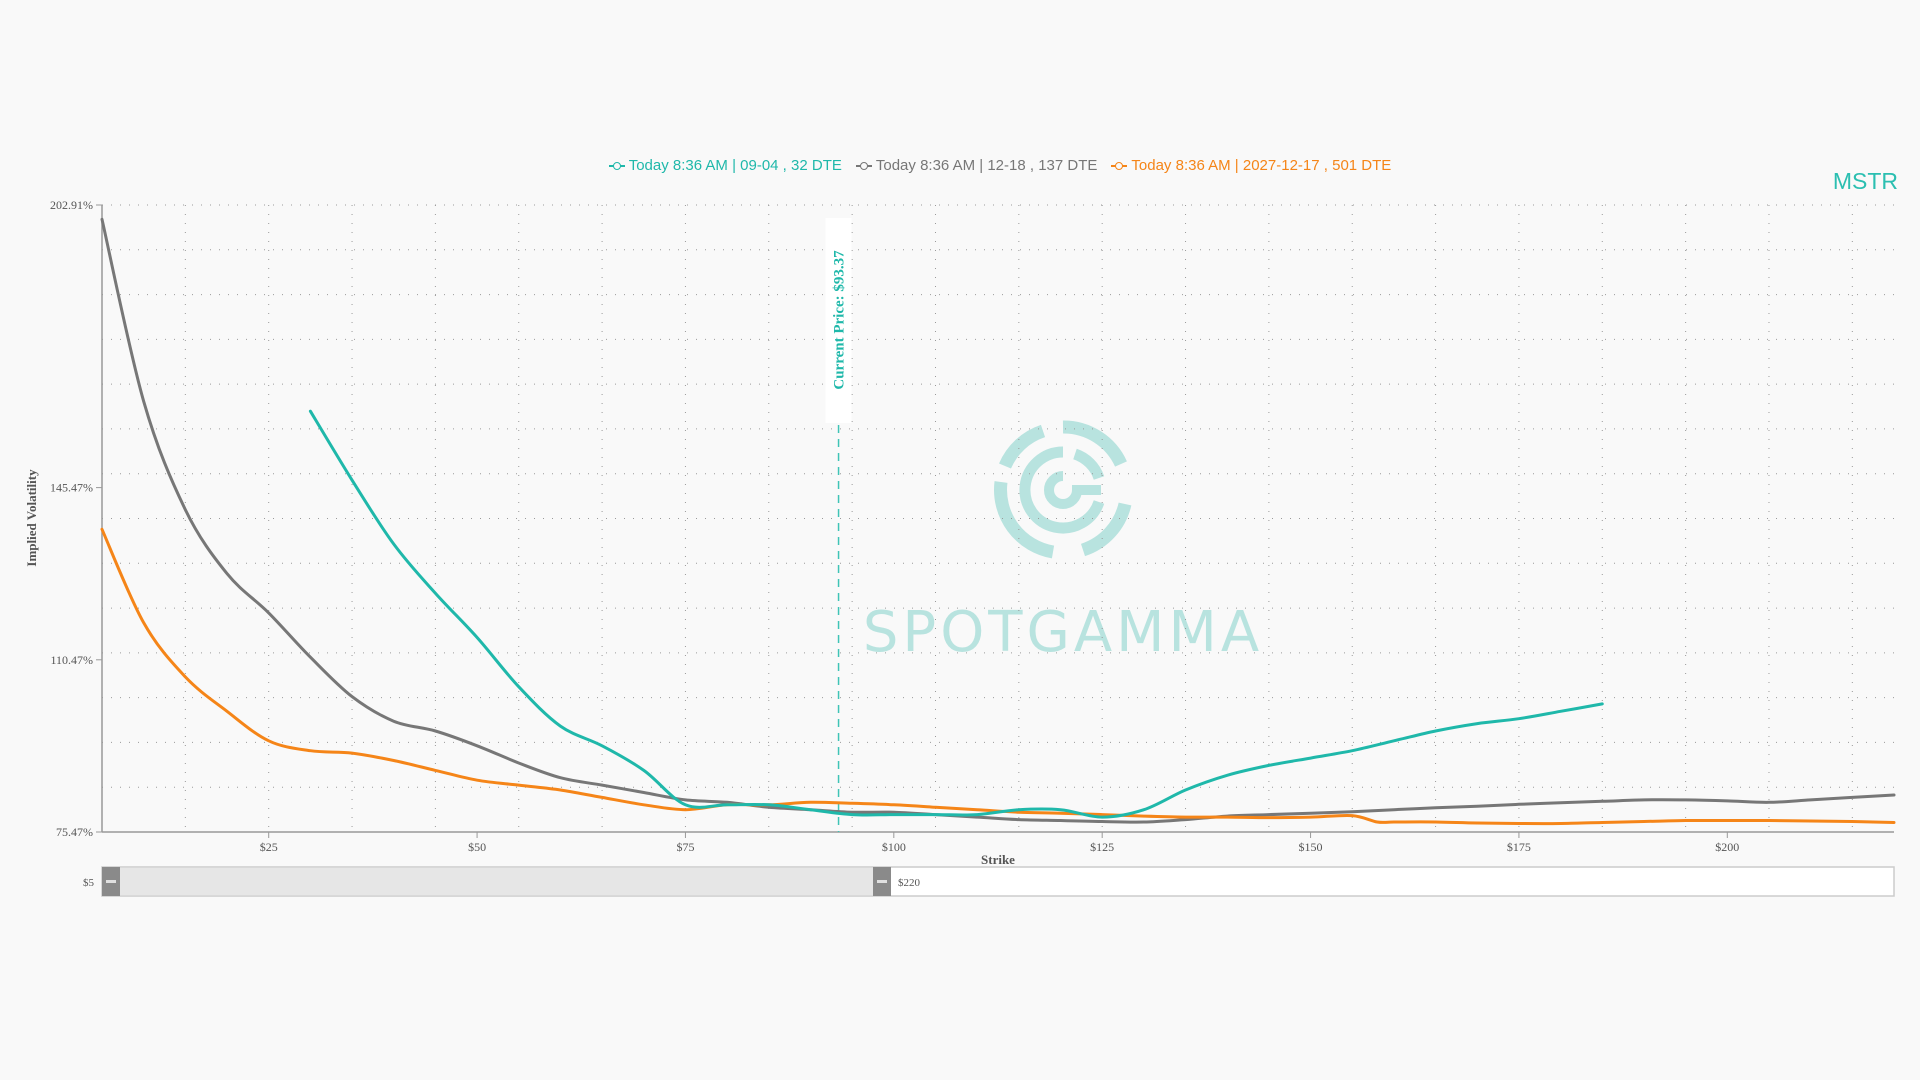  What do you see at coordinates (74, 832) in the screenshot?
I see `y-tick-label: 75.47%` at bounding box center [74, 832].